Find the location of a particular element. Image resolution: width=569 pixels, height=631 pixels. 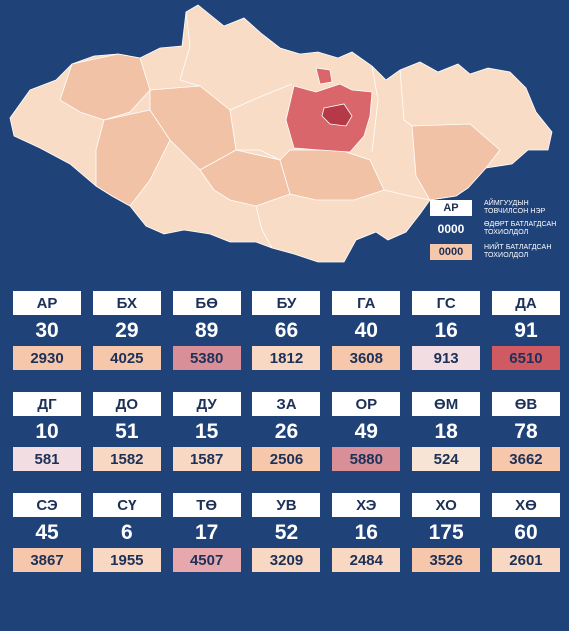

province-card: ӨВ 78 3662 is located at coordinates (525, 431).